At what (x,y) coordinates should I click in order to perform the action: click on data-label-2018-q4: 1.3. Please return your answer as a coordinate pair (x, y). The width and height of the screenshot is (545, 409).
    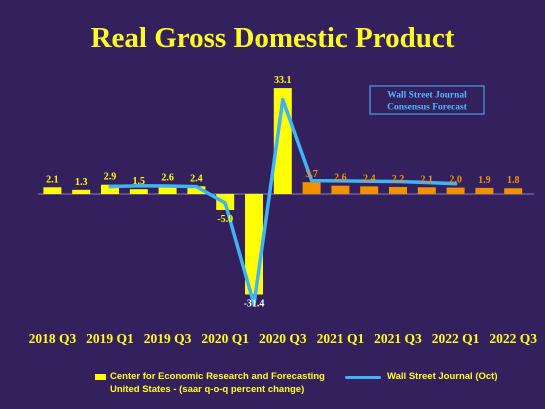
    Looking at the image, I should click on (81, 182).